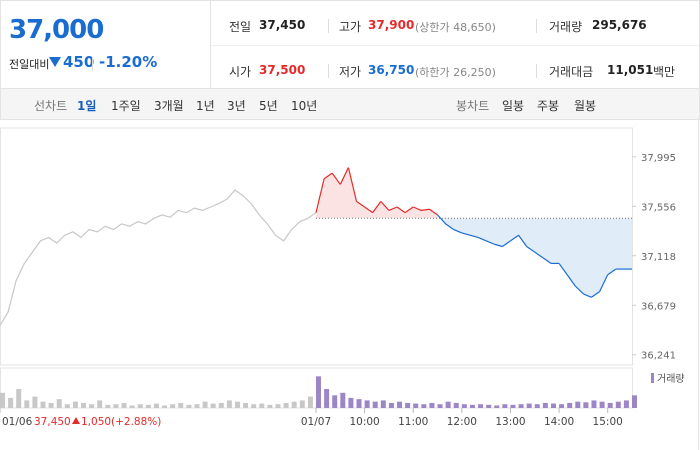  I want to click on tab: 일봉, so click(513, 106).